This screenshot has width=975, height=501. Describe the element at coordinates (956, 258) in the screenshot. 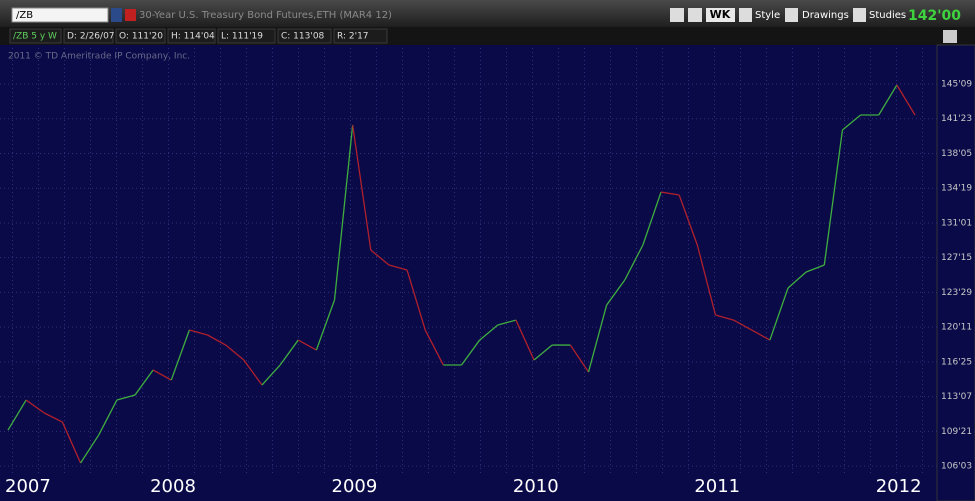

I see `y-tick-label: 127'15` at that location.